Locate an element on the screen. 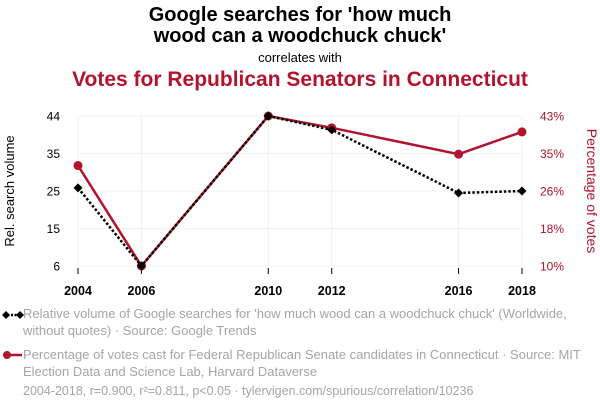  chart-title-line1: Google searches for 'how much is located at coordinates (300, 15).